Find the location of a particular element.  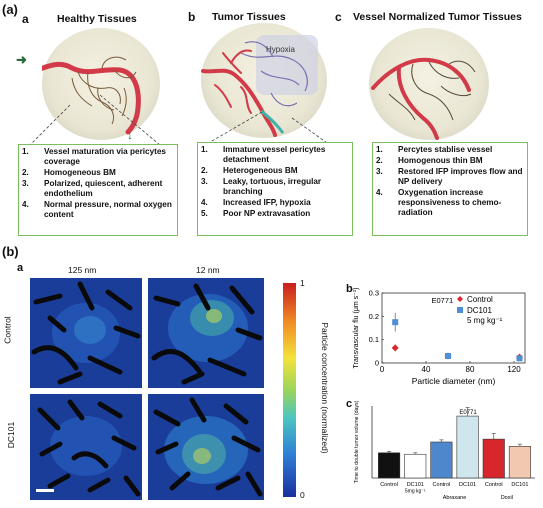

hypoxia-label: Hypoxia is located at coordinates (280, 49).